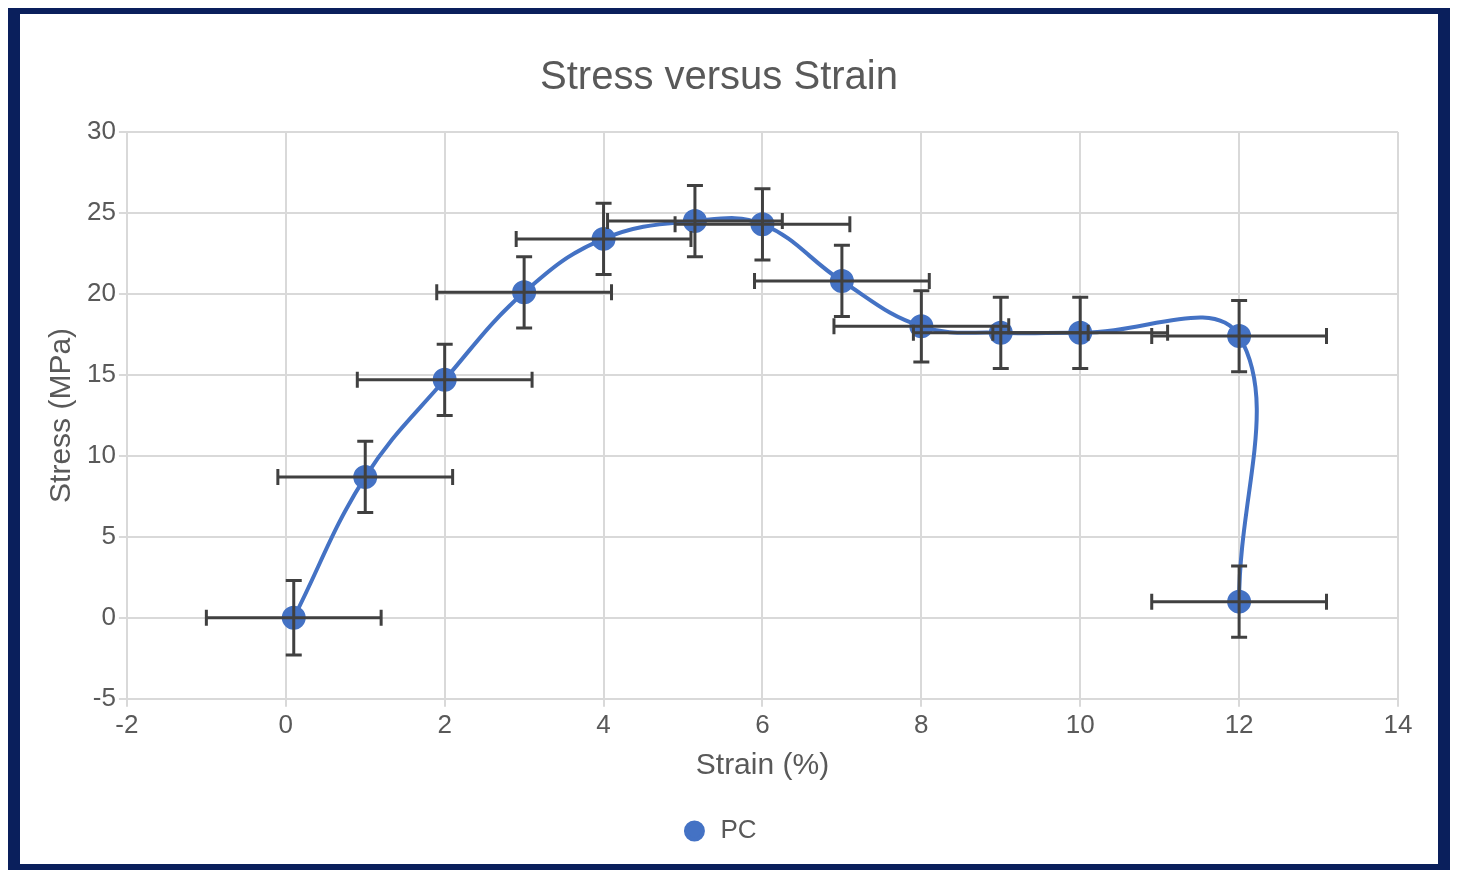 The image size is (1466, 888). What do you see at coordinates (108, 535) in the screenshot?
I see `y-tick-label: 5` at bounding box center [108, 535].